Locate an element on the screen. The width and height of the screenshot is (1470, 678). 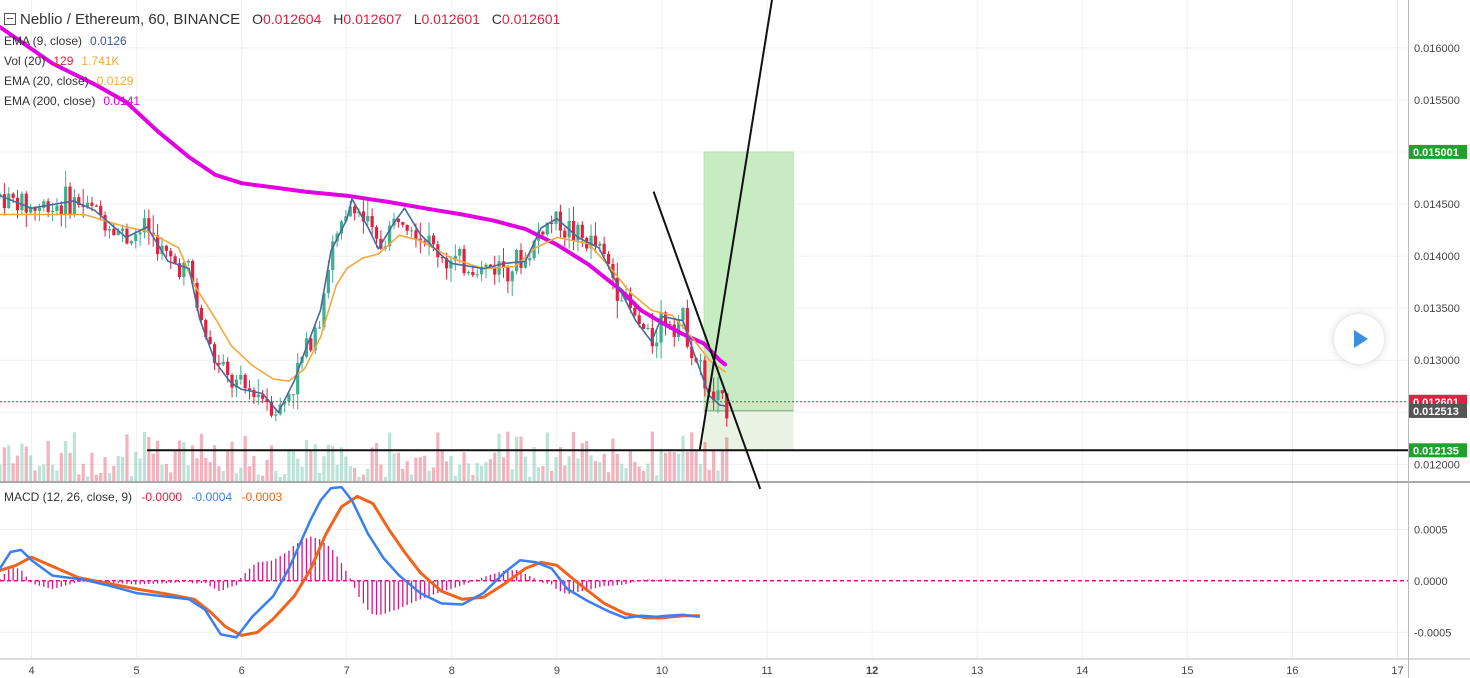
volume-ma-value: 1.741K is located at coordinates (100, 61).